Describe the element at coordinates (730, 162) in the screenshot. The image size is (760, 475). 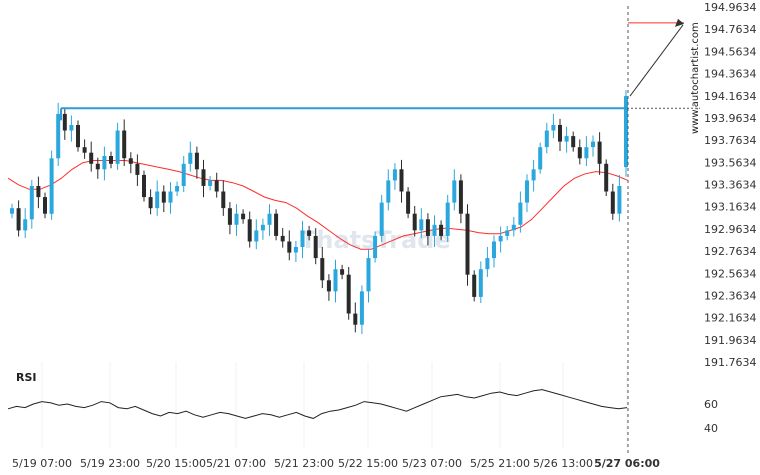
I see `y-tick-label: 193.5634` at that location.